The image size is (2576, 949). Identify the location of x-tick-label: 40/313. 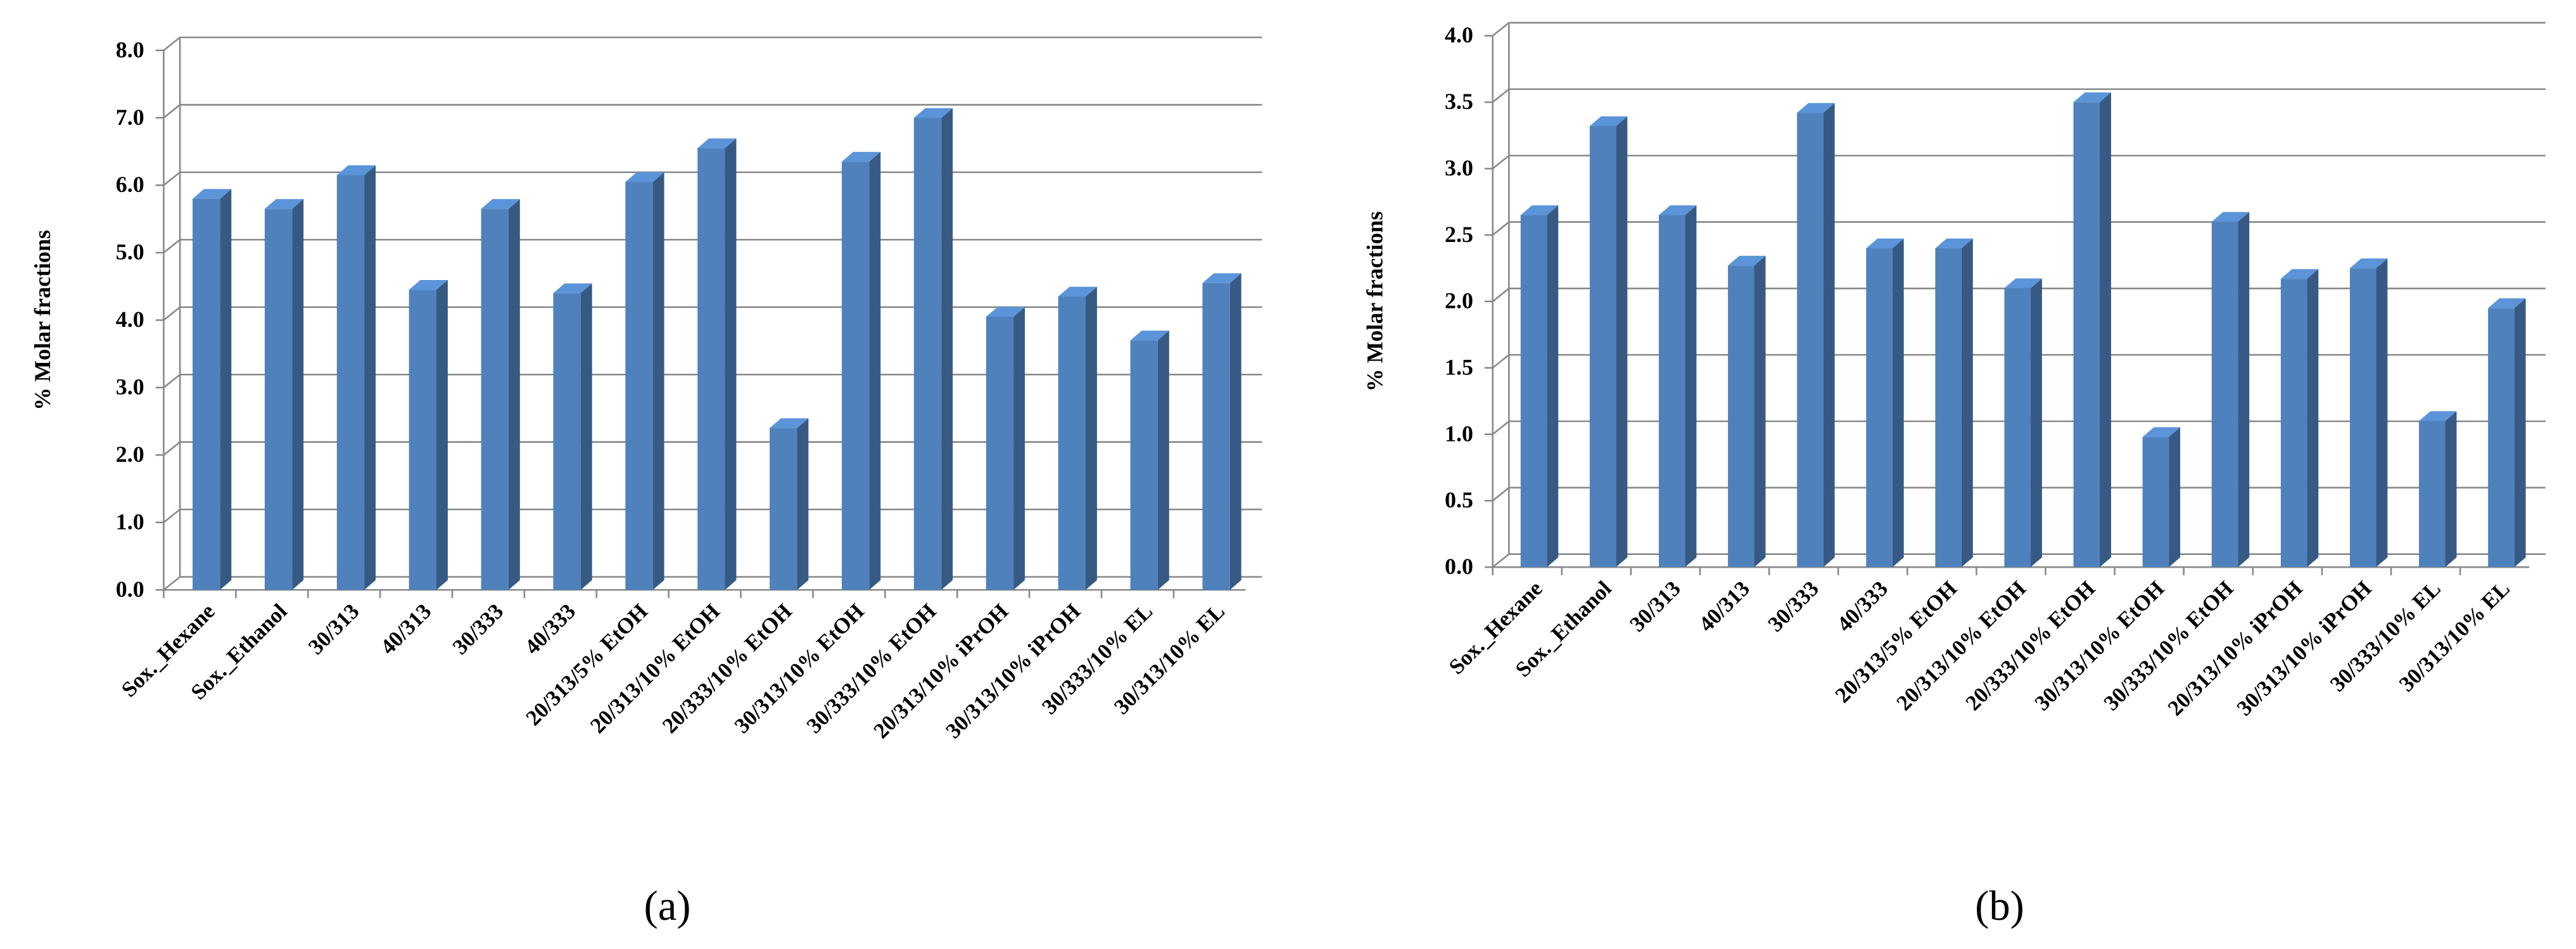
(406, 629).